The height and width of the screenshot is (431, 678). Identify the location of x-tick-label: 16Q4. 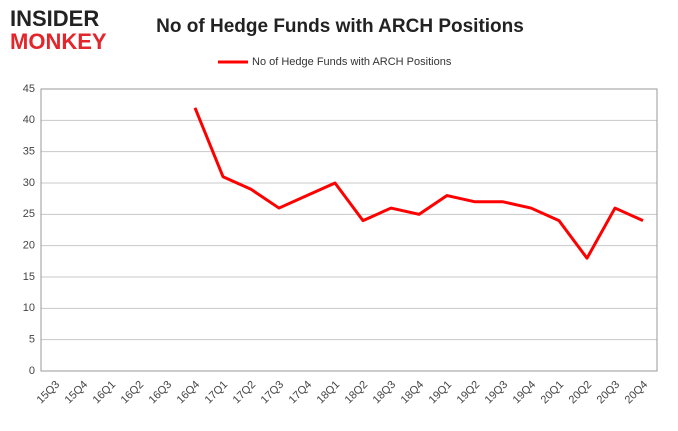
(189, 393).